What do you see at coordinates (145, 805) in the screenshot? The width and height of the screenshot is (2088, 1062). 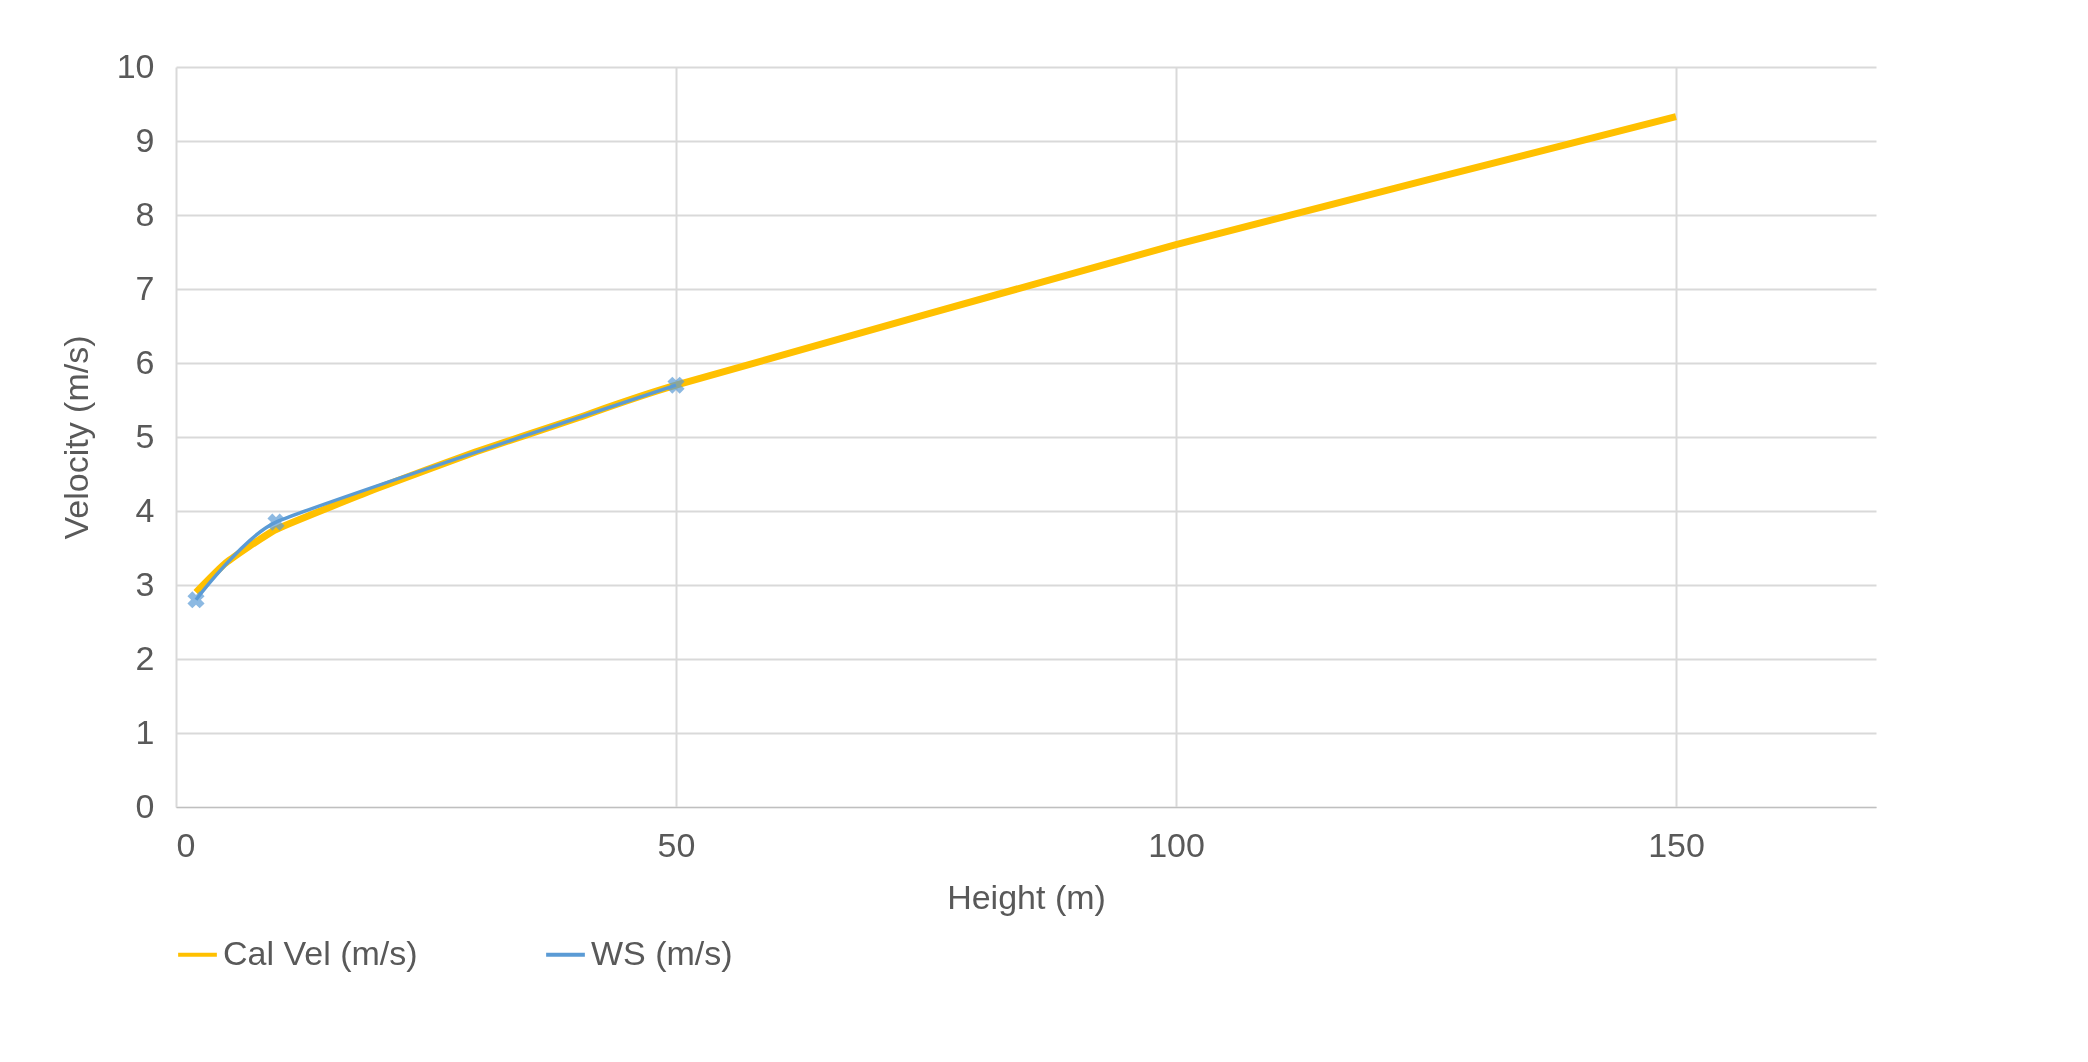 I see `y-tick-label: 0` at bounding box center [145, 805].